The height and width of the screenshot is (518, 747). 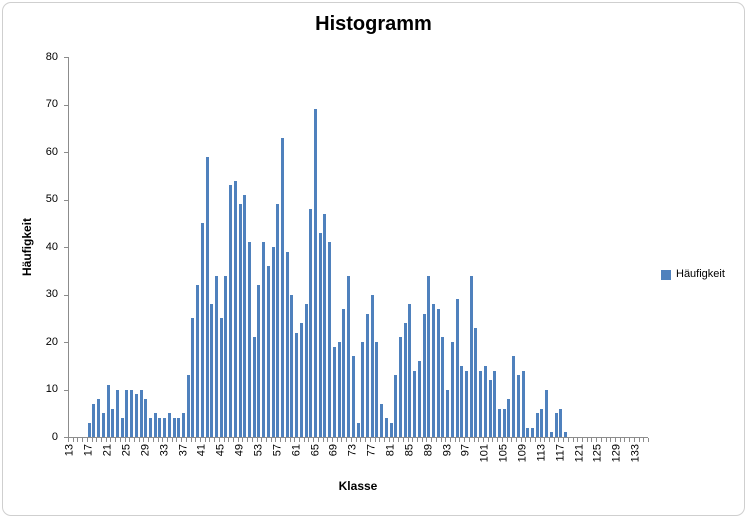 I want to click on chart-title: Histogramm, so click(x=373, y=24).